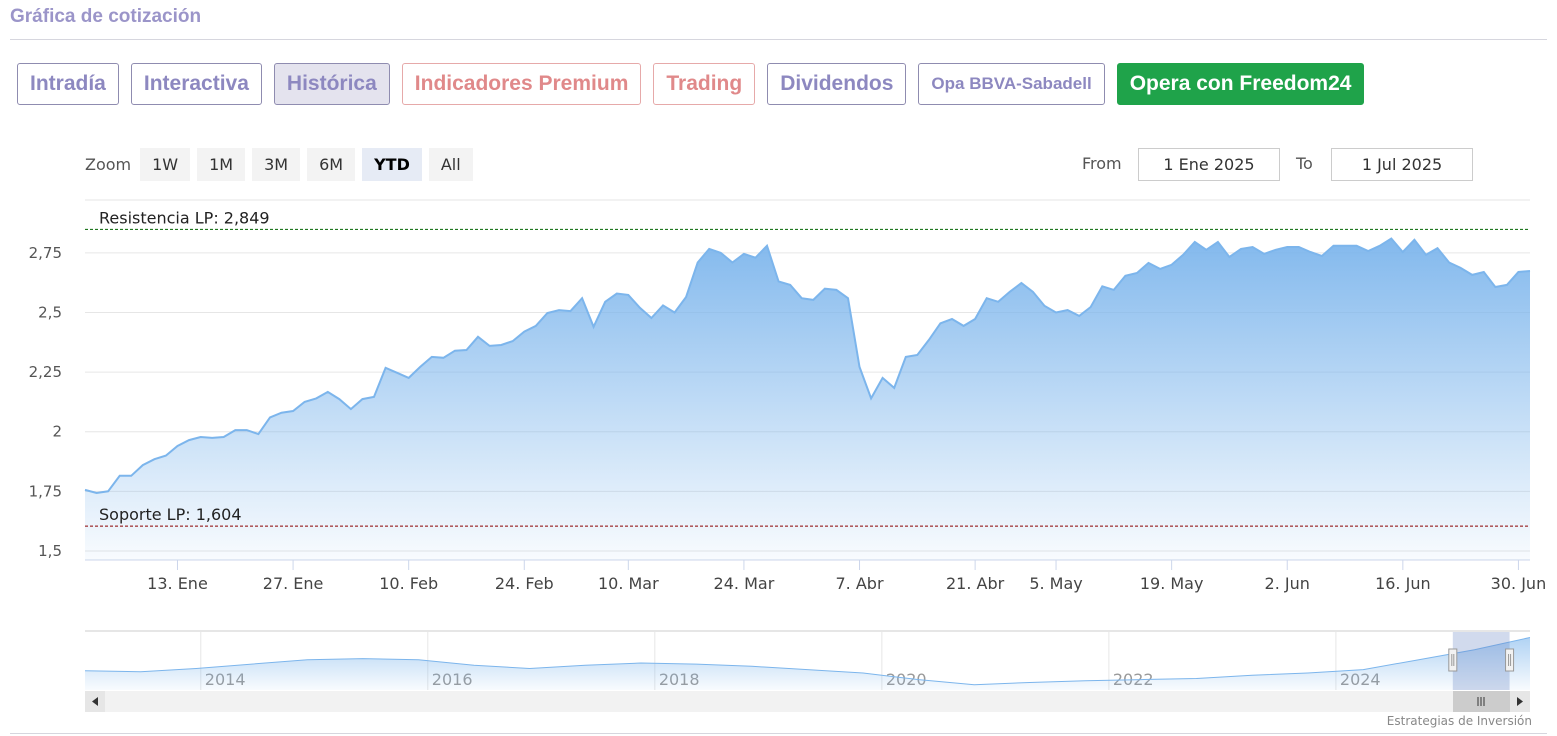  Describe the element at coordinates (628, 583) in the screenshot. I see `x-tick-label: 10. Mar` at that location.